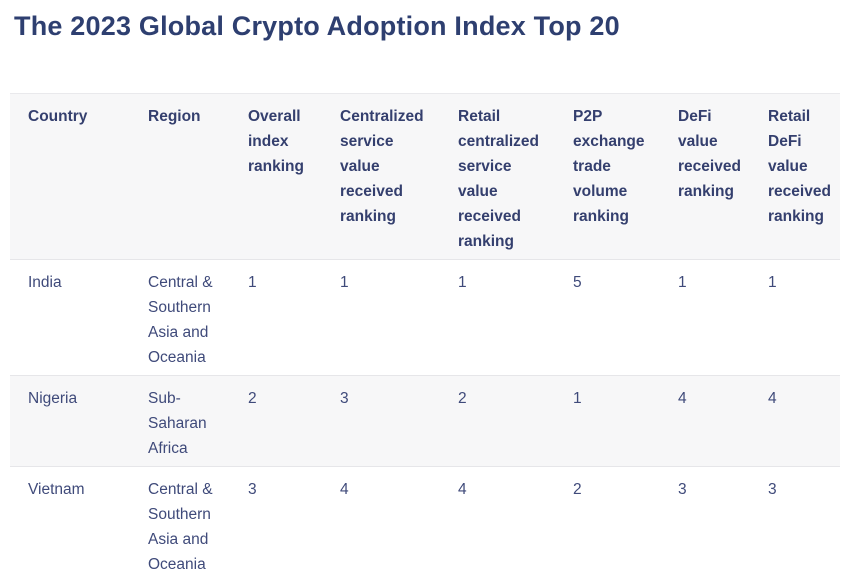  What do you see at coordinates (682, 489) in the screenshot?
I see `cell-defi-ranking: 3` at bounding box center [682, 489].